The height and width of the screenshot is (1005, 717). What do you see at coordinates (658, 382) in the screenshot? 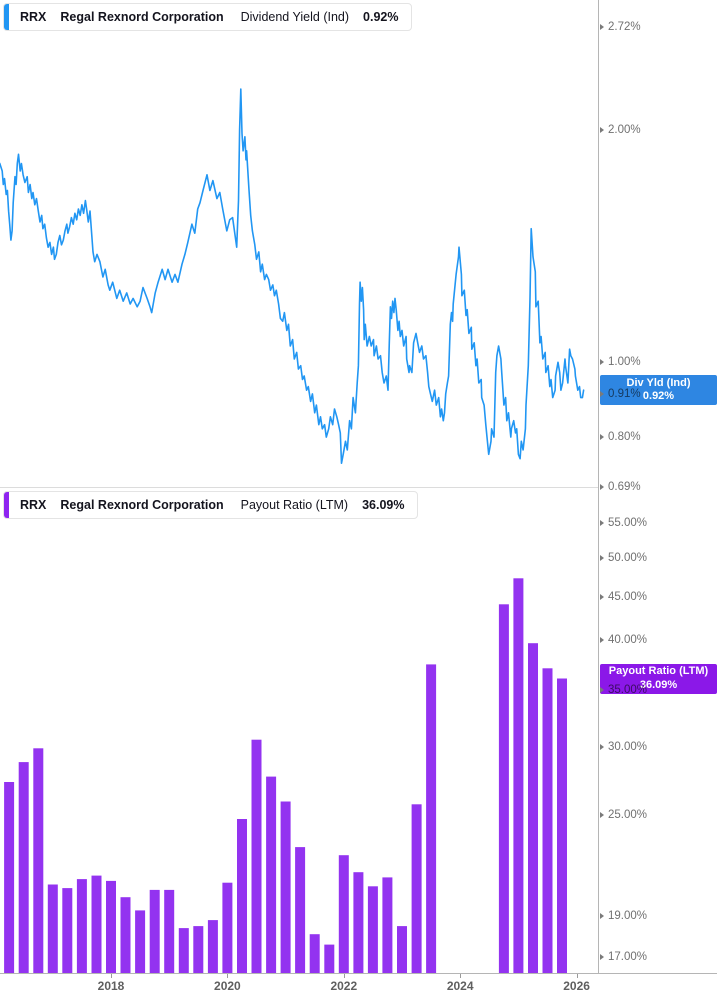
I see `badge-metric-label: Div Yld (Ind)` at bounding box center [658, 382].